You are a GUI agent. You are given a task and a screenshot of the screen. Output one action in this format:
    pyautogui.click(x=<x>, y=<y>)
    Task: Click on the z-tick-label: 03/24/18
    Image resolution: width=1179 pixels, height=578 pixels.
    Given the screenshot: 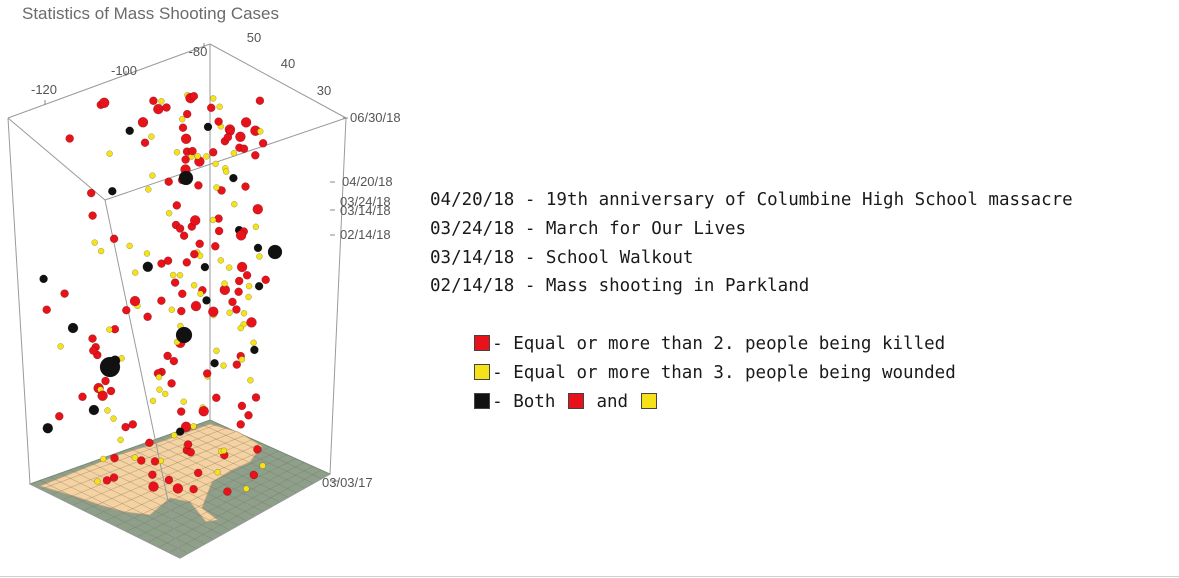 What is the action you would take?
    pyautogui.click(x=365, y=201)
    